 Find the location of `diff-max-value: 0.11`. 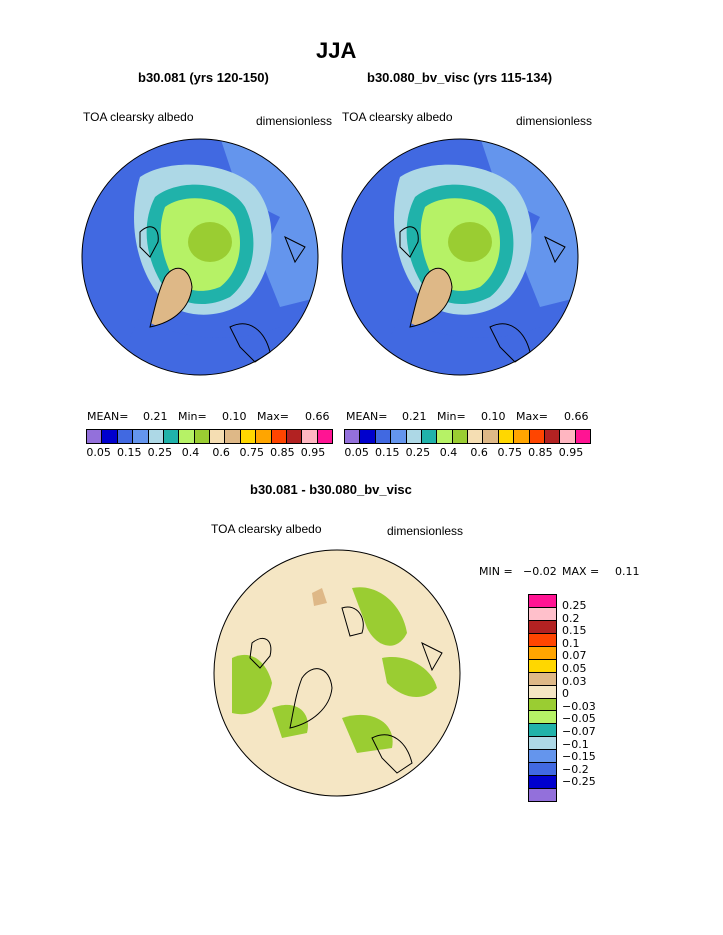

diff-max-value: 0.11 is located at coordinates (627, 571).